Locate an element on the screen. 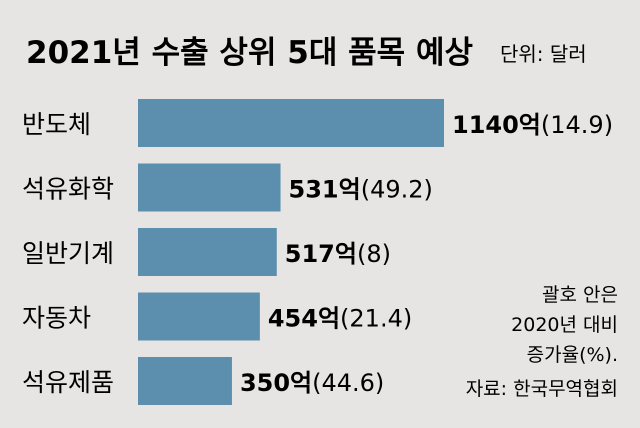 The image size is (640, 428). category-label: 일반기계 is located at coordinates (68, 253).